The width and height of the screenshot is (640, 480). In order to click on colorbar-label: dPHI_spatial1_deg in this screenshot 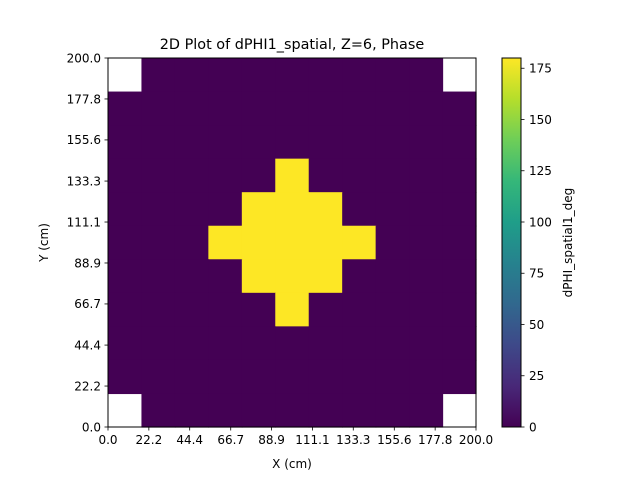, I will do `click(568, 243)`.